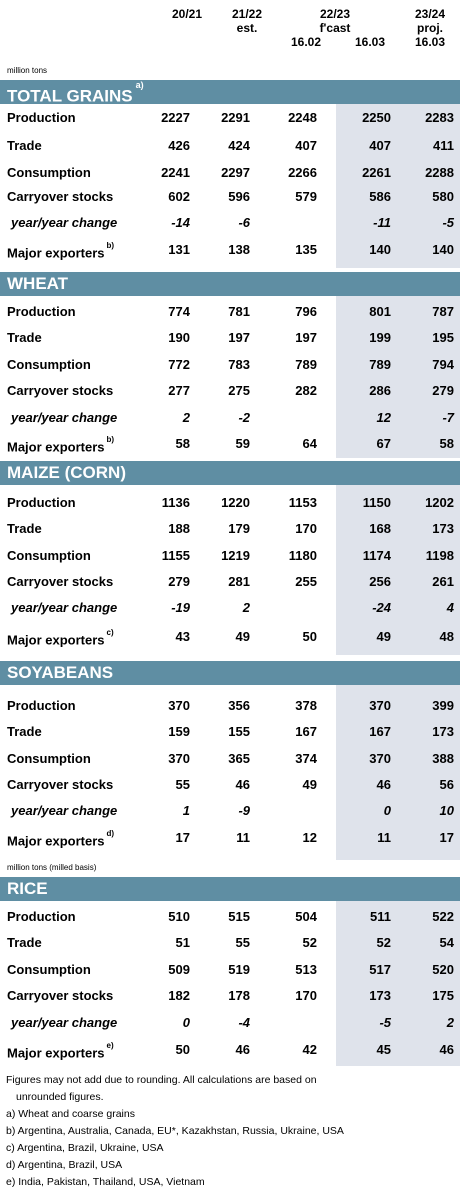  I want to click on table-cell: 787, so click(443, 311).